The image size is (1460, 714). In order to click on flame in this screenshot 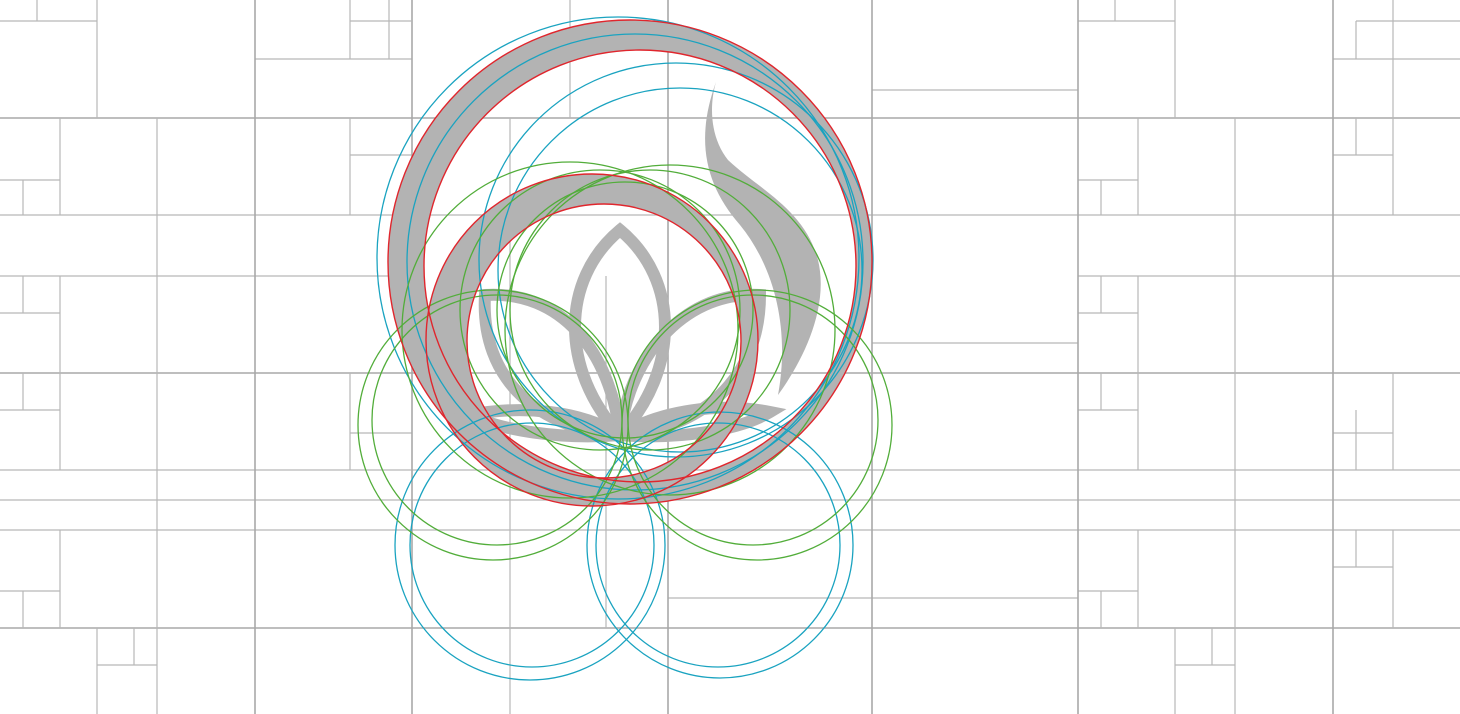, I will do `click(763, 238)`.